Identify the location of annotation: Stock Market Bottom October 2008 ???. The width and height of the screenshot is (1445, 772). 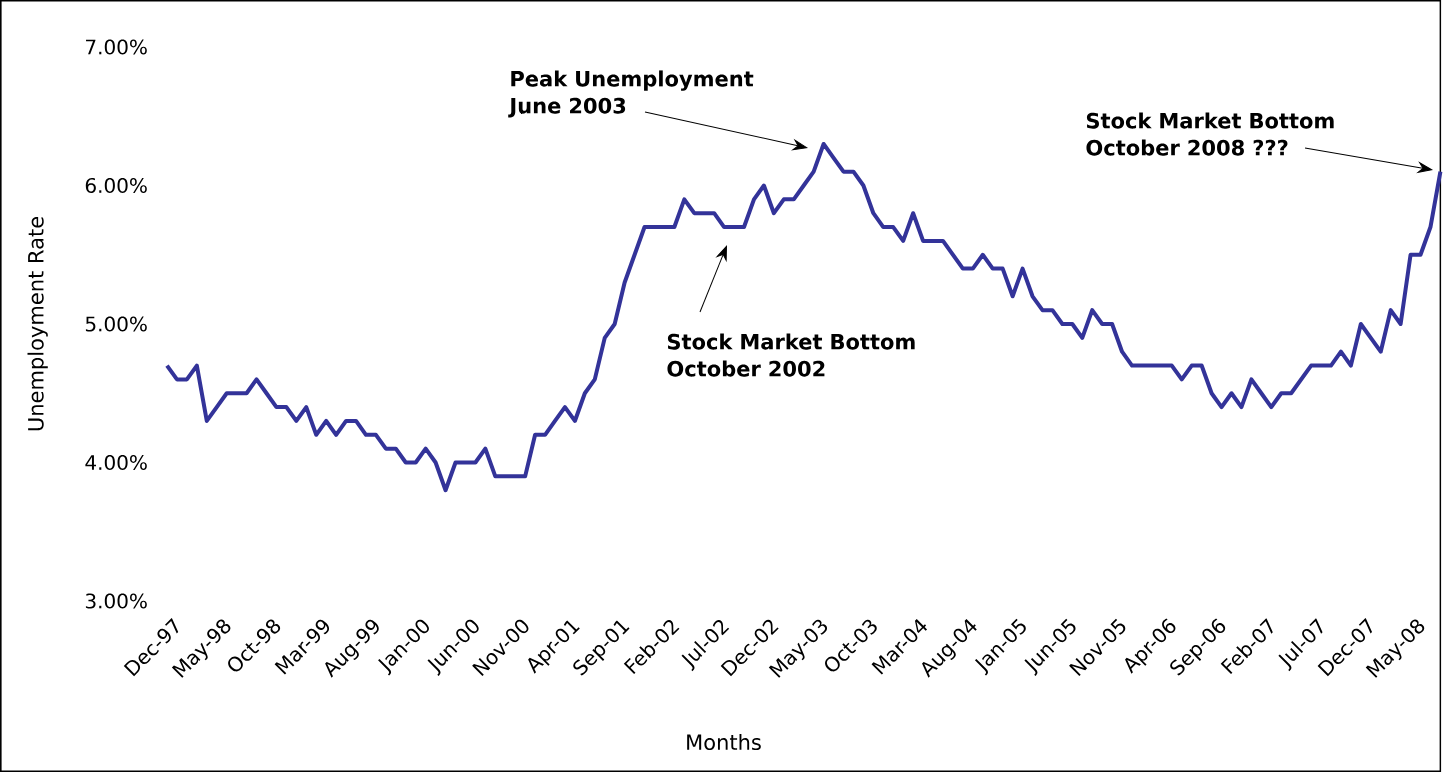
(1210, 134).